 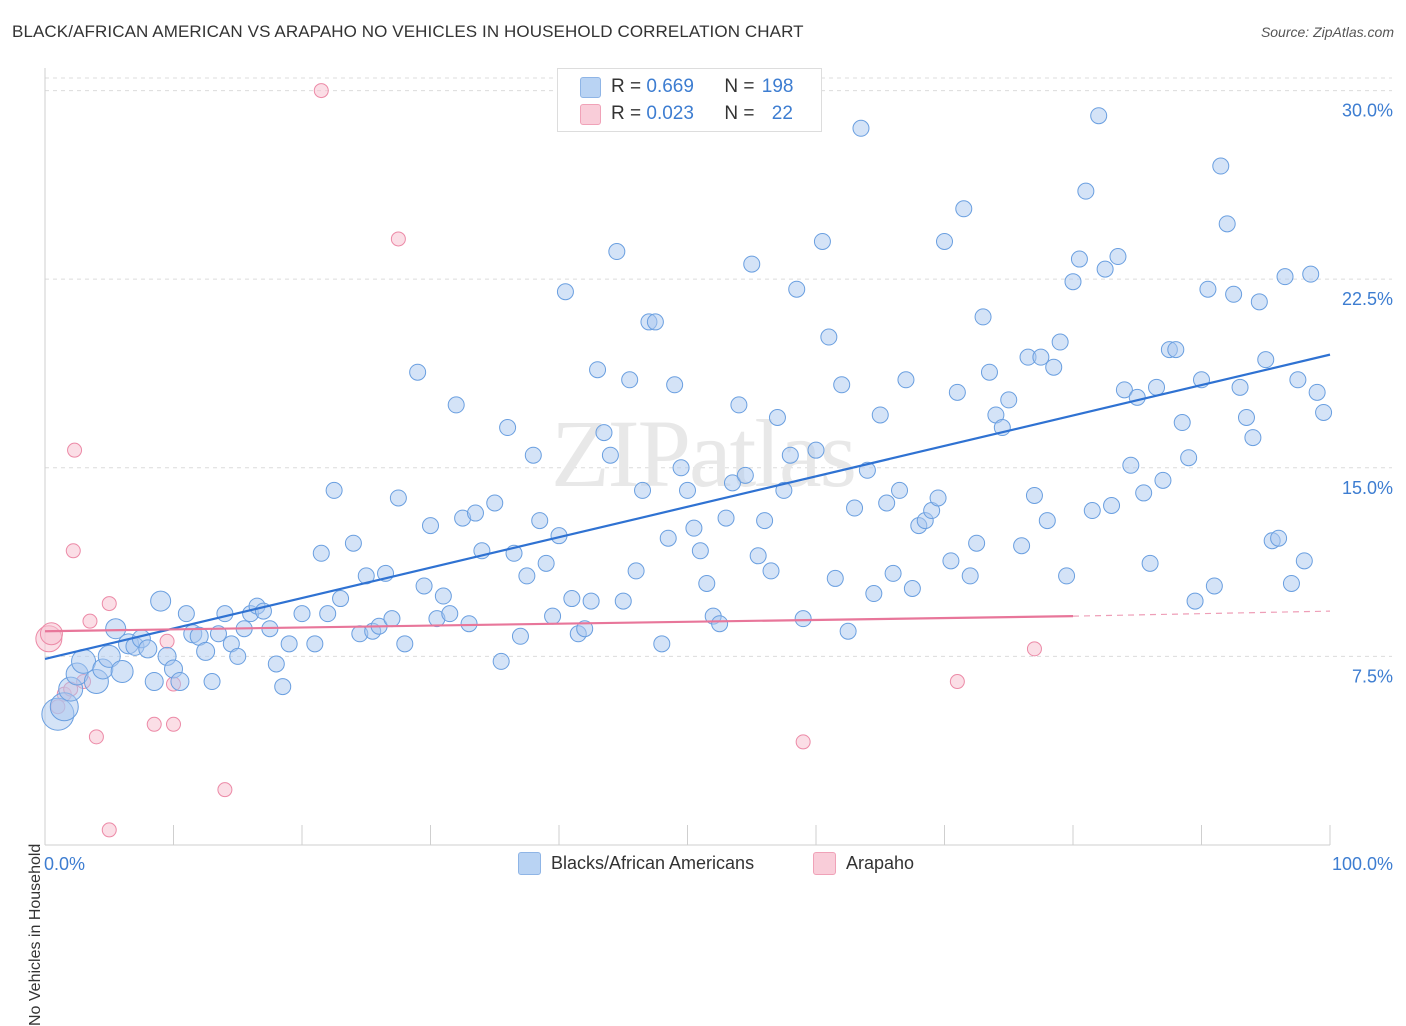 I want to click on bottom-legend-label-arapaho: Arapaho, so click(x=880, y=863).